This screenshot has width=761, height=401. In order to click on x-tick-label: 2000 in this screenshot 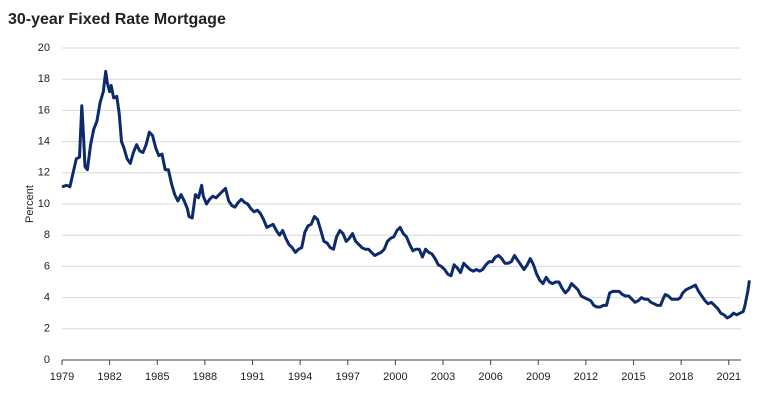, I will do `click(395, 377)`.